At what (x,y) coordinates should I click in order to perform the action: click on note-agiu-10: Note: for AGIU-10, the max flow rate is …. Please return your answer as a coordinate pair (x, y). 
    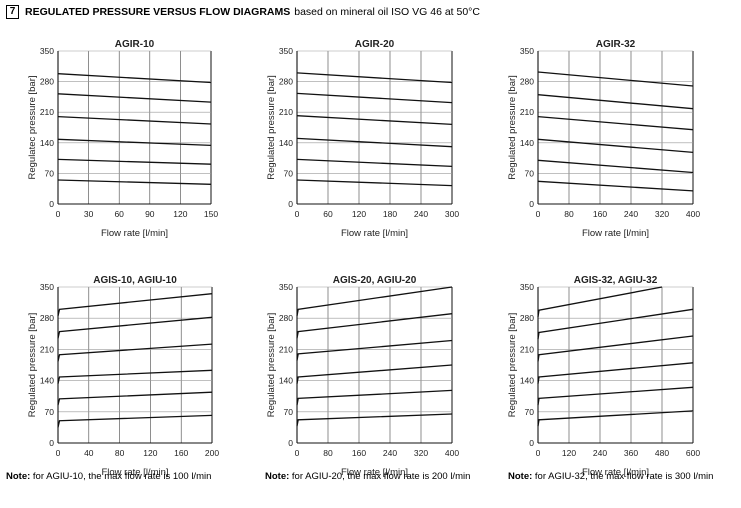
    Looking at the image, I should click on (108, 476).